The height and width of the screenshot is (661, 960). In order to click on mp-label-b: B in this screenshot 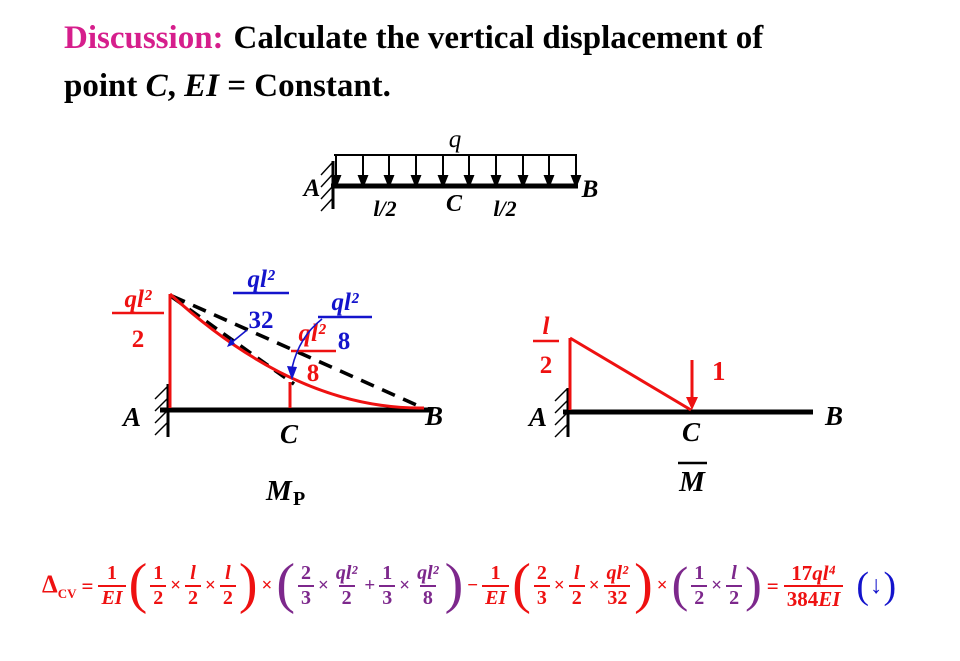, I will do `click(433, 416)`.